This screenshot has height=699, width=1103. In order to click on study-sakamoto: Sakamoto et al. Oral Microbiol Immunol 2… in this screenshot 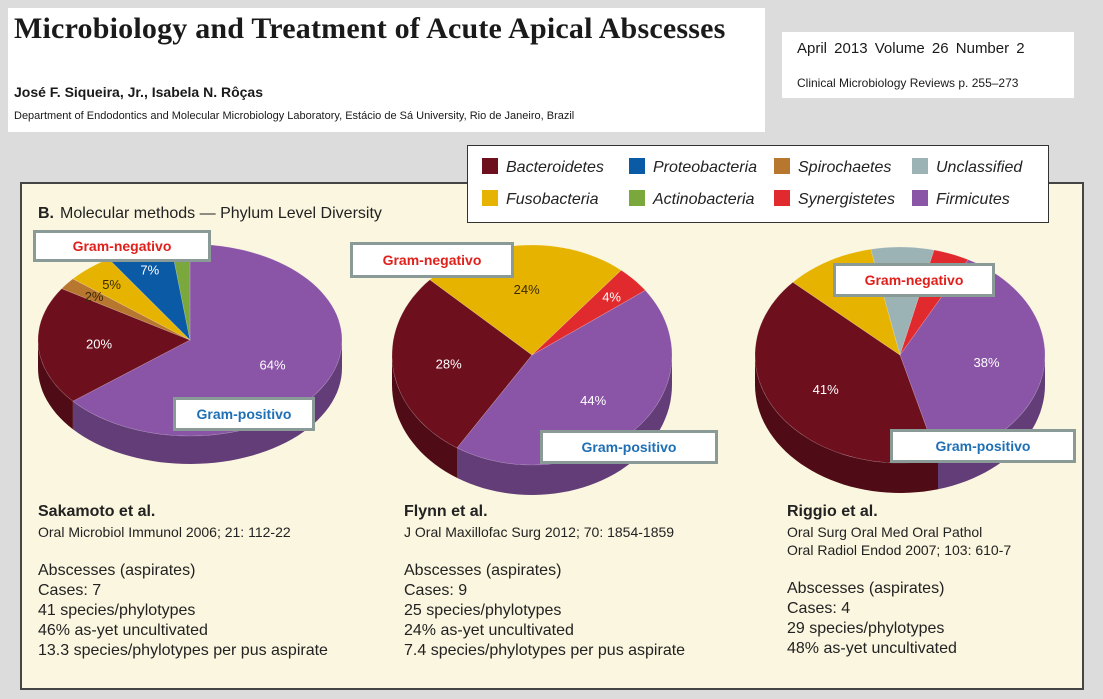, I will do `click(183, 581)`.